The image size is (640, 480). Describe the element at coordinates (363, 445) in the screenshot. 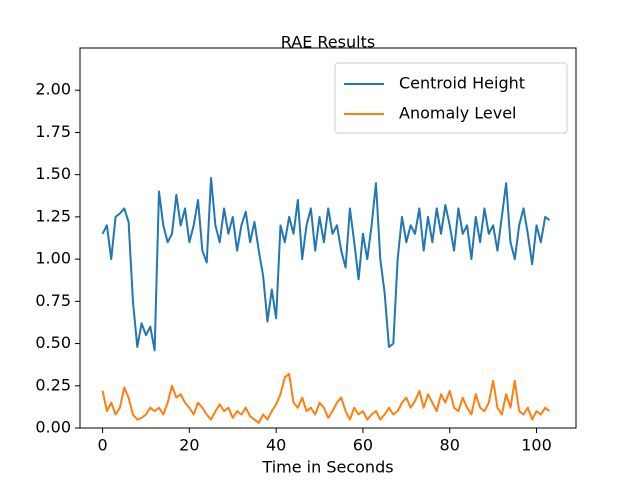

I see `x-tick-label: 60` at that location.